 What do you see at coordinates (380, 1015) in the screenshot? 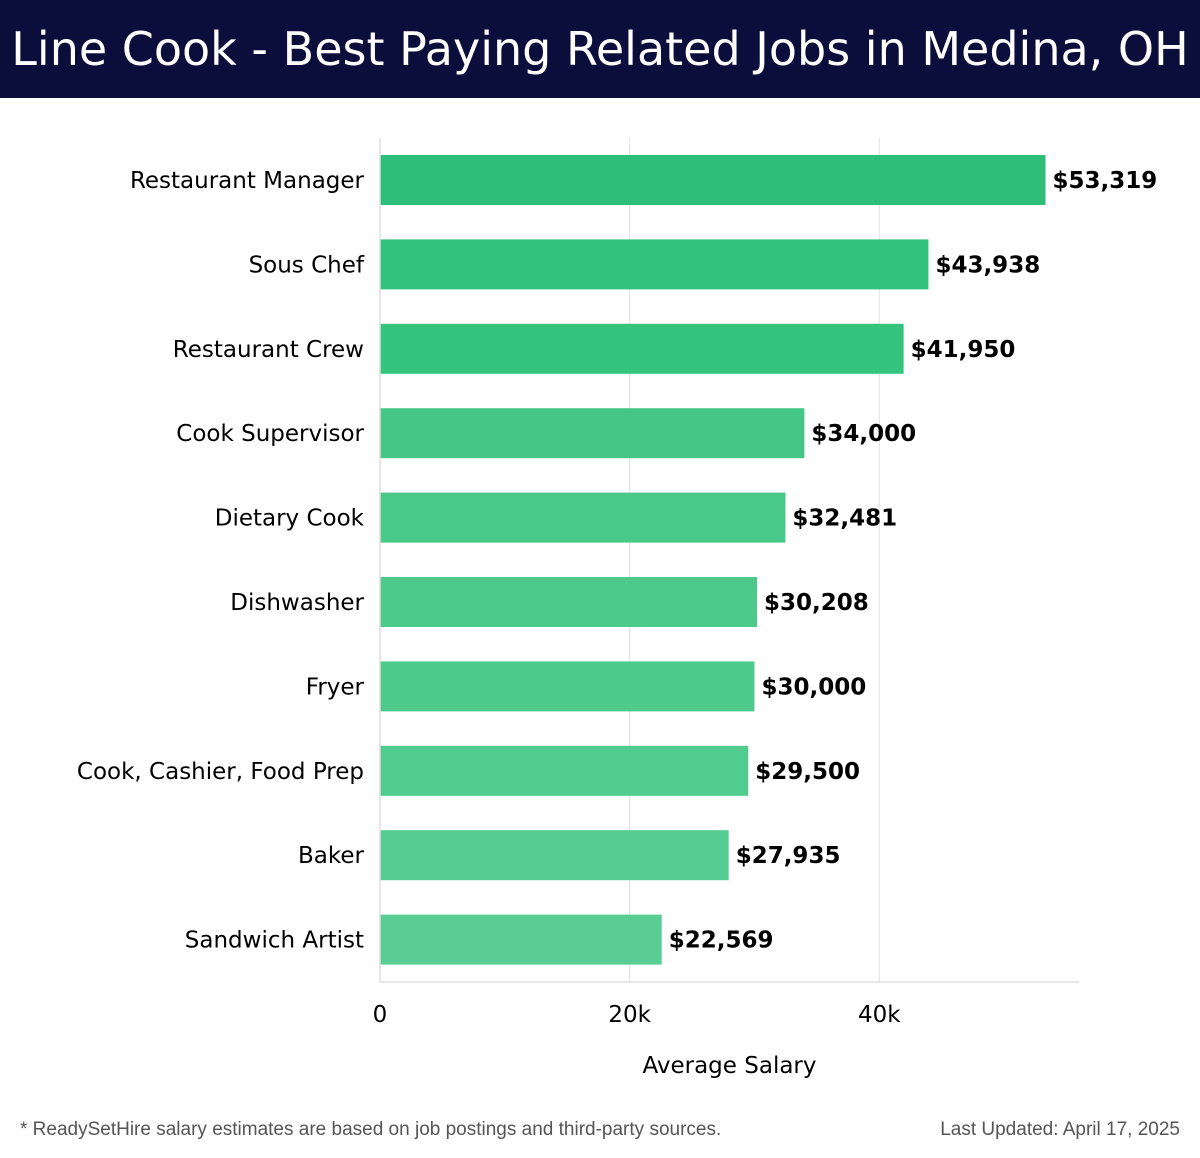
I see `x-tick-label: 0` at bounding box center [380, 1015].